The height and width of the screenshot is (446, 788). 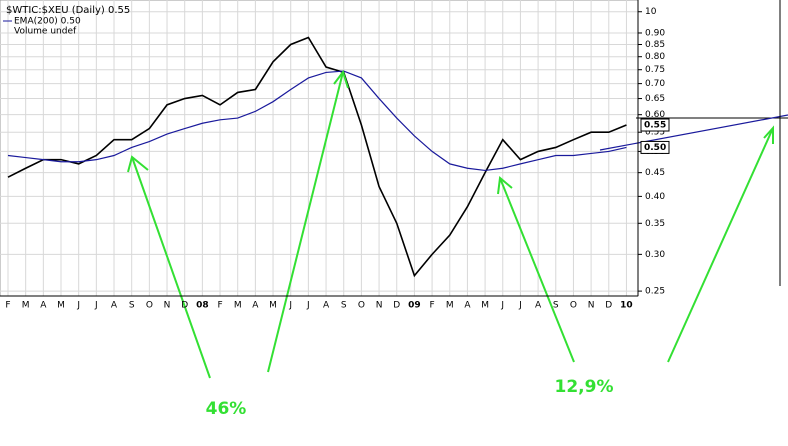 I want to click on y-tick-label: 0.30, so click(x=655, y=255).